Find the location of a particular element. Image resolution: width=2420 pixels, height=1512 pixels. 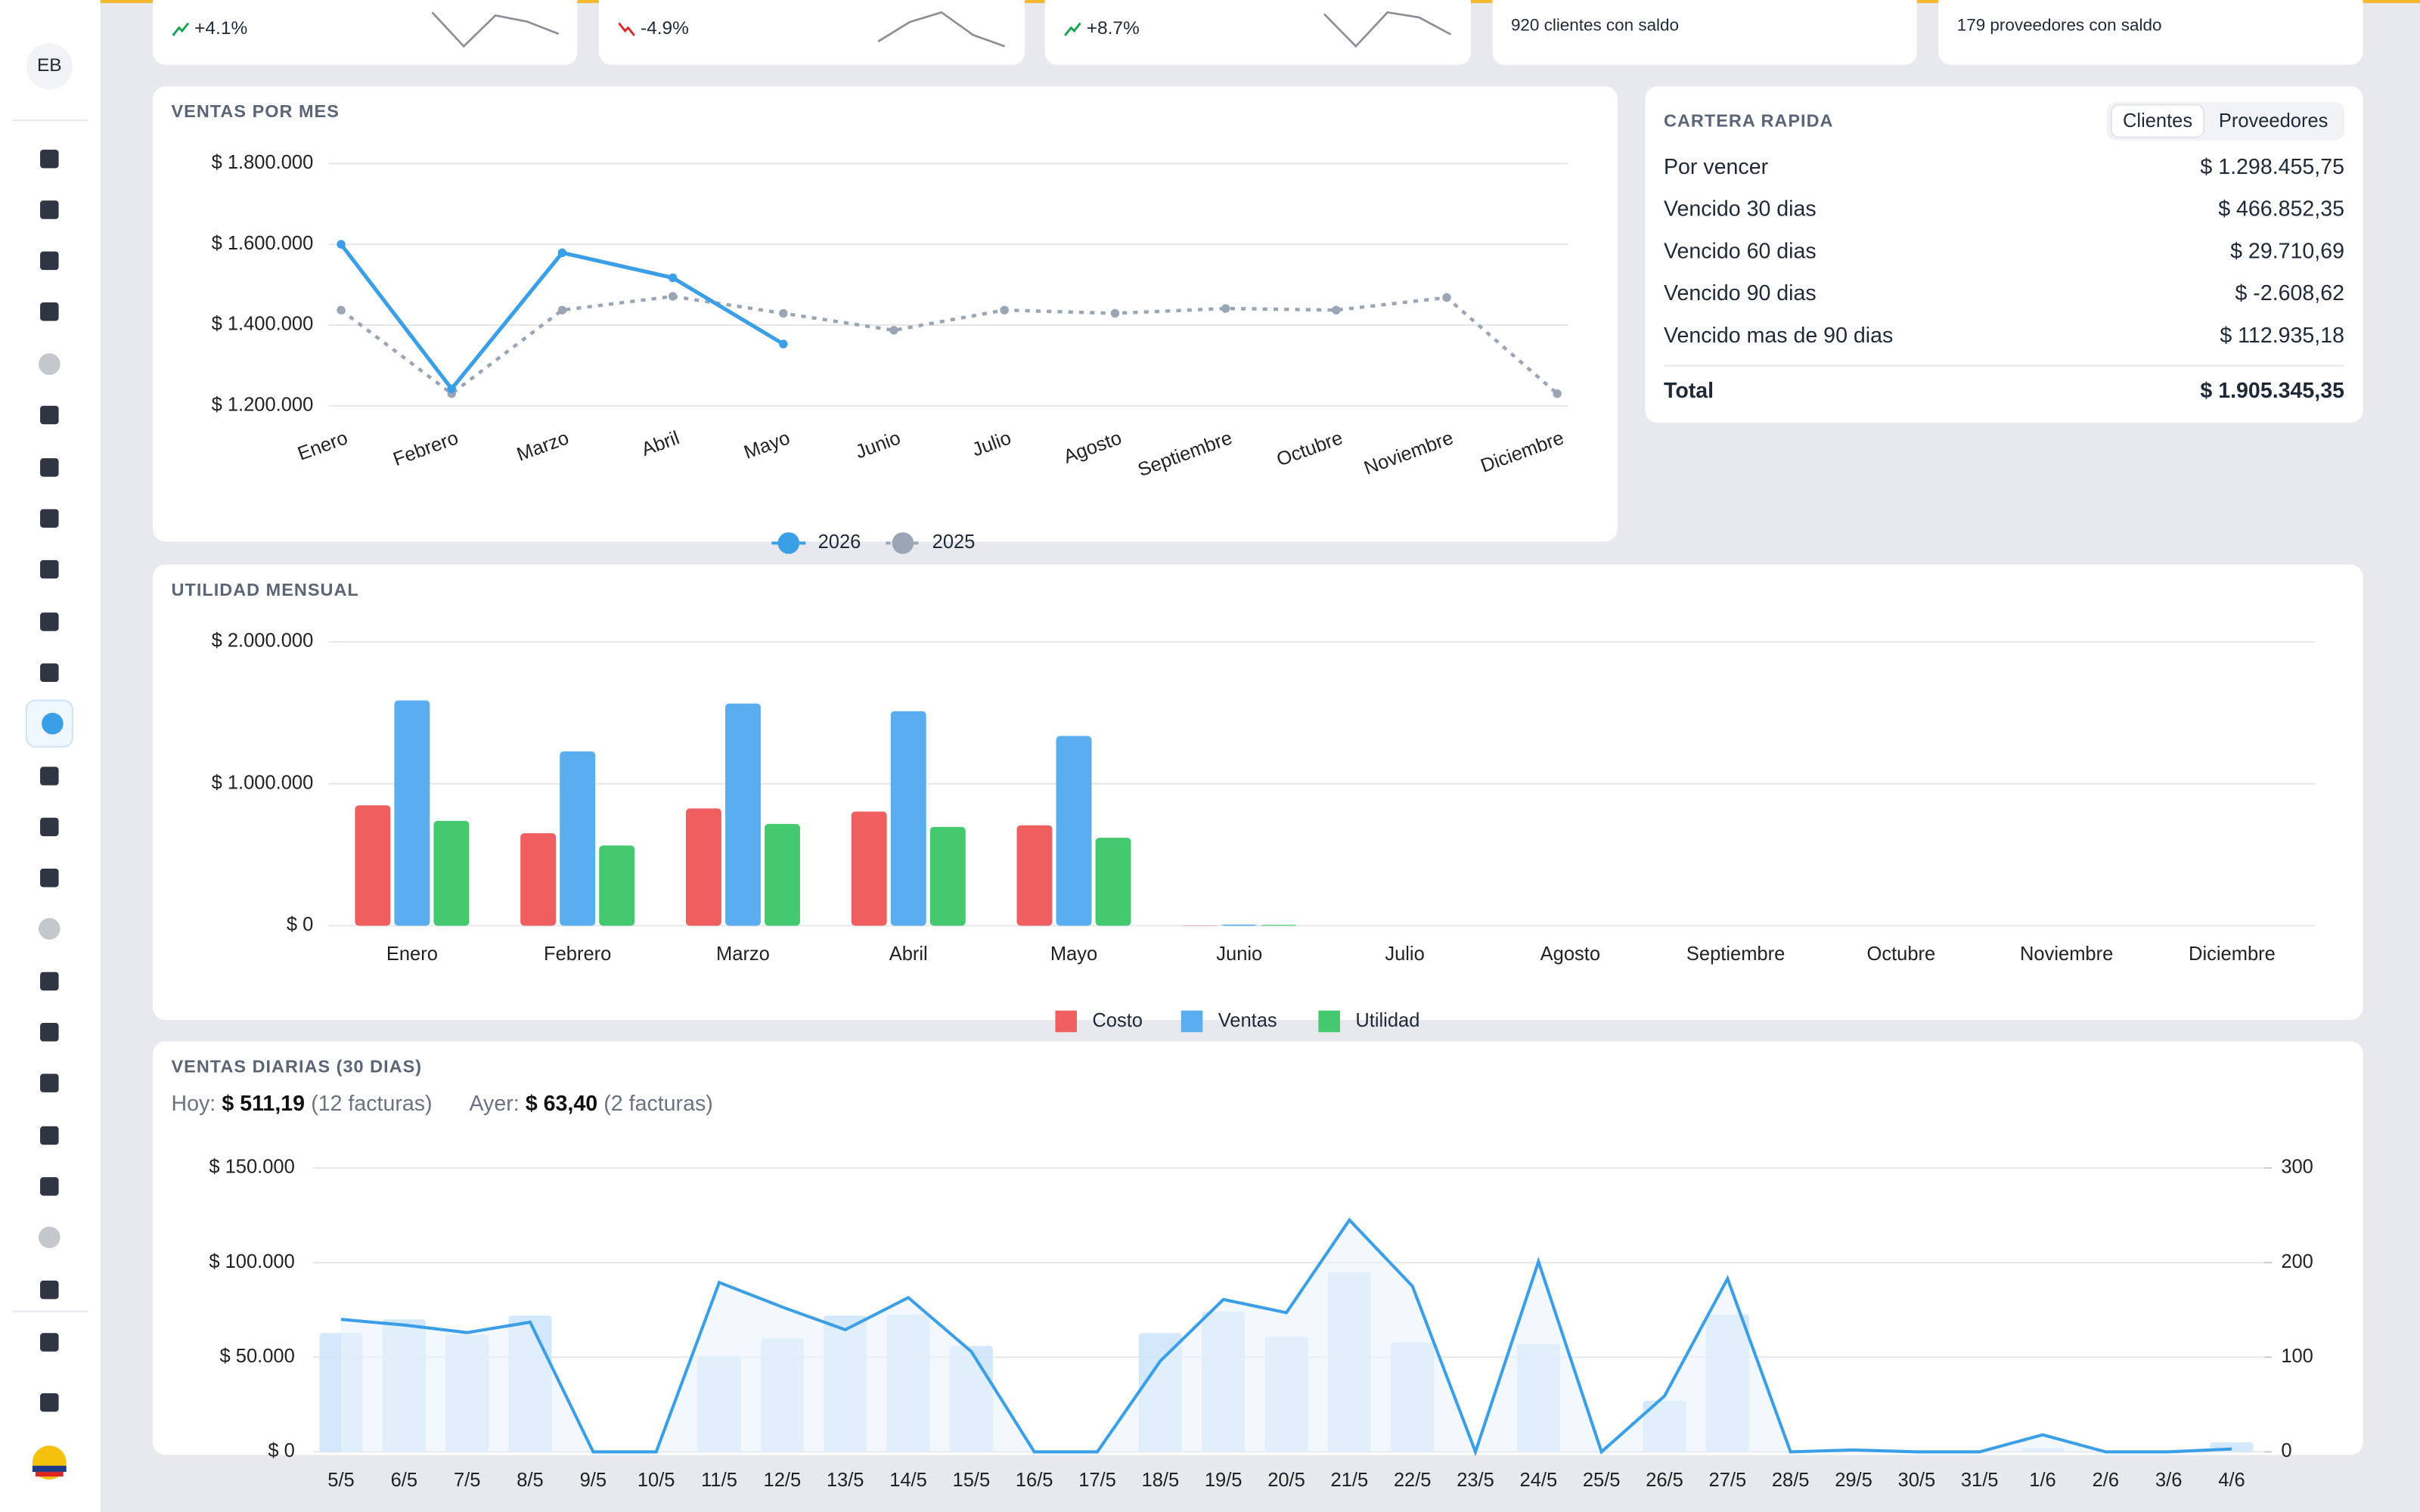

cartera-total-label: Total is located at coordinates (1689, 391).